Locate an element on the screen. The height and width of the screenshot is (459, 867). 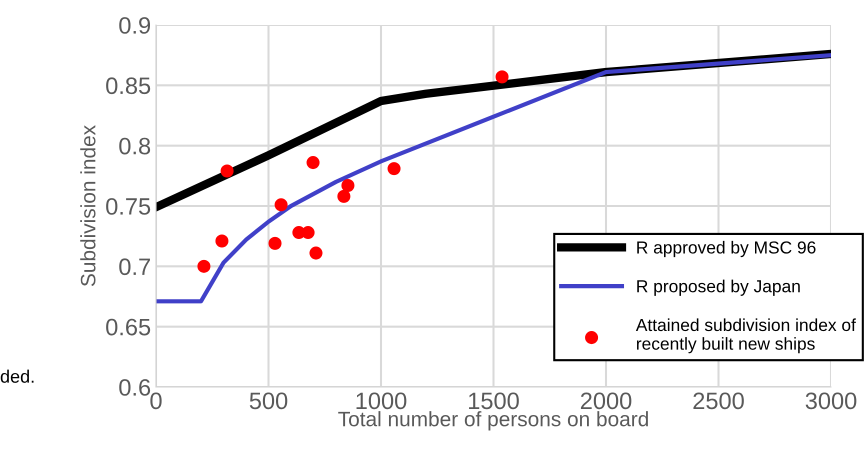
y-tick-label: 0.65 is located at coordinates (128, 327).